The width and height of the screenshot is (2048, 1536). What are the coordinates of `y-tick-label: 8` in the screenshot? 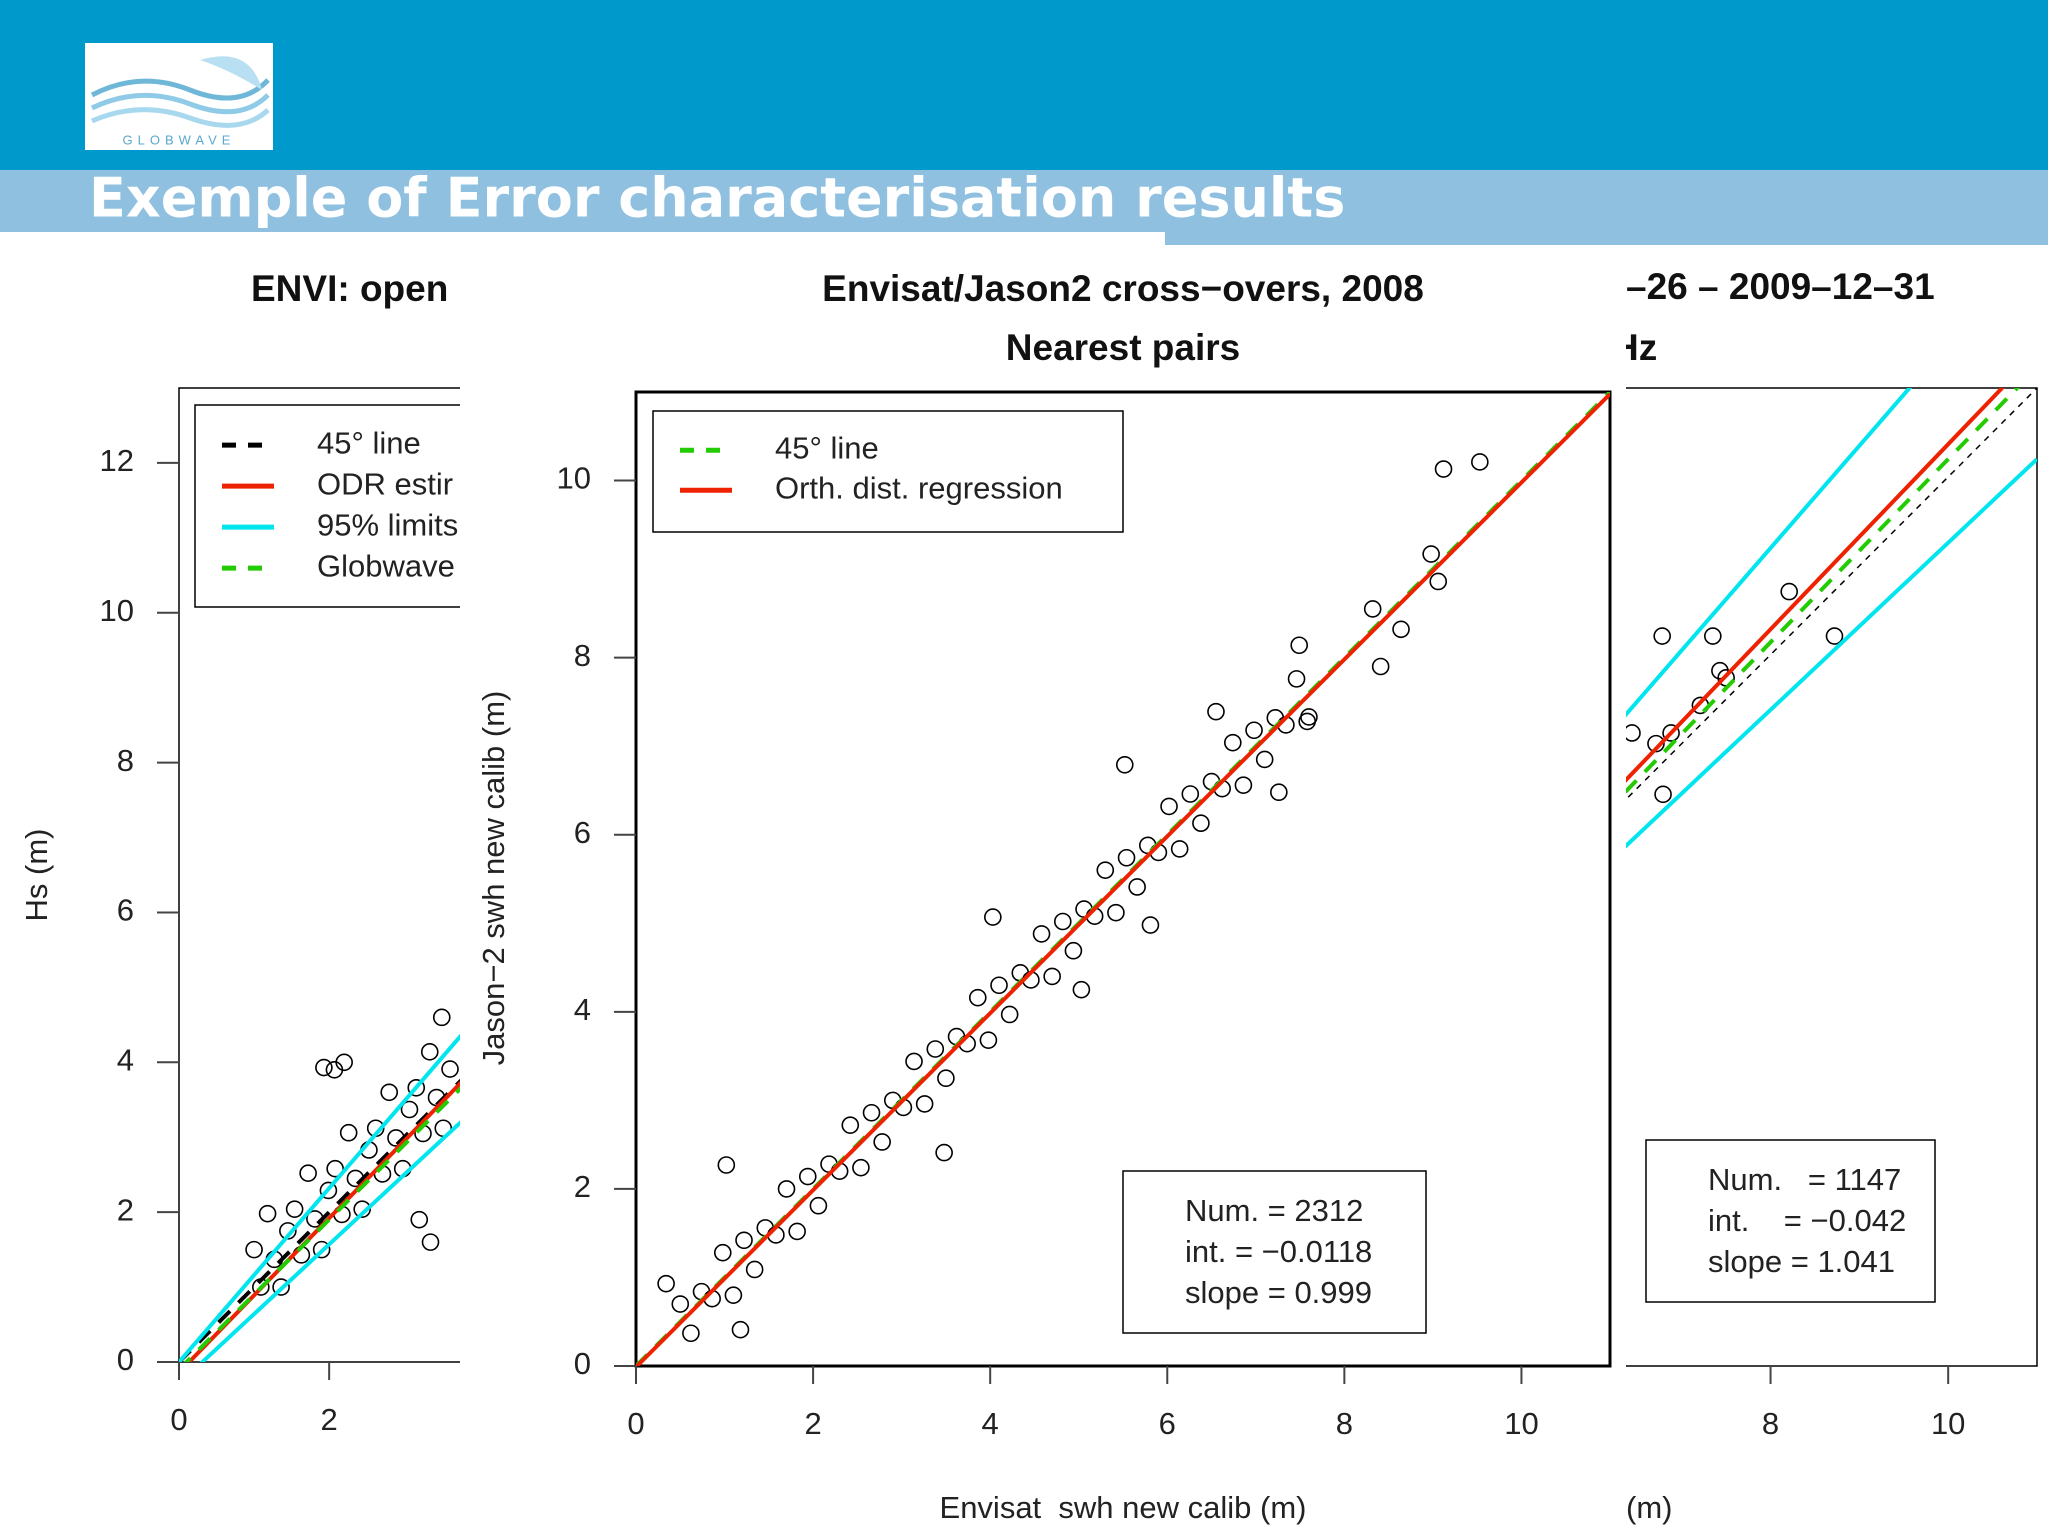 It's located at (582, 655).